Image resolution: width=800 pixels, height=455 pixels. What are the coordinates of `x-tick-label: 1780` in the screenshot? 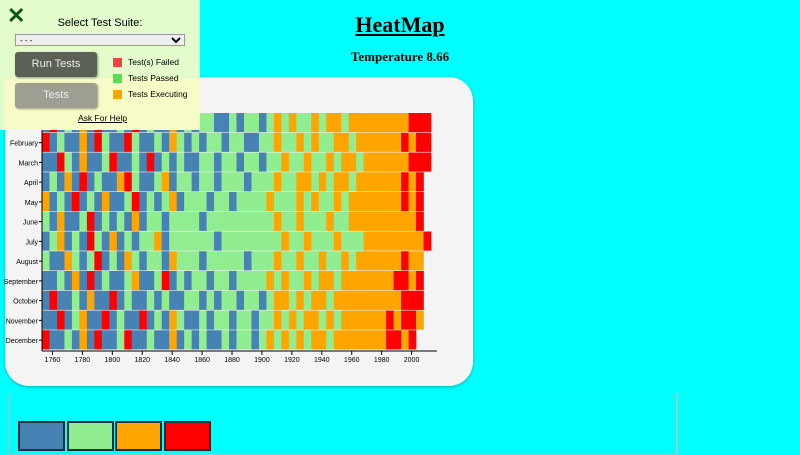 It's located at (83, 360).